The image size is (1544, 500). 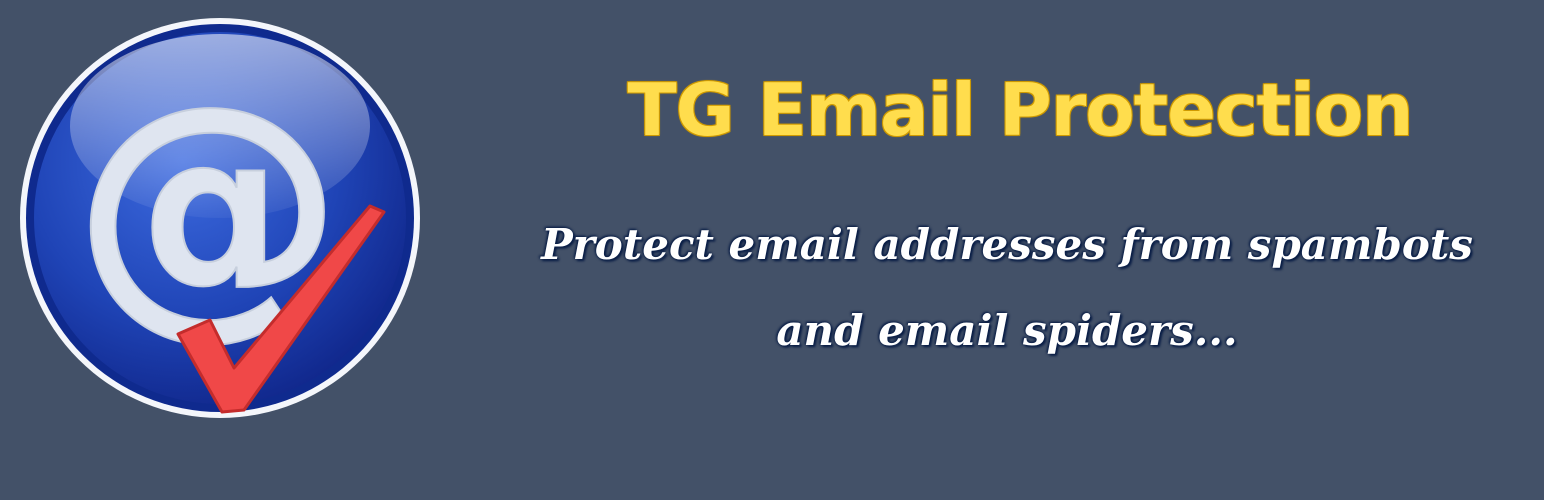 What do you see at coordinates (220, 126) in the screenshot?
I see `logo-highlight` at bounding box center [220, 126].